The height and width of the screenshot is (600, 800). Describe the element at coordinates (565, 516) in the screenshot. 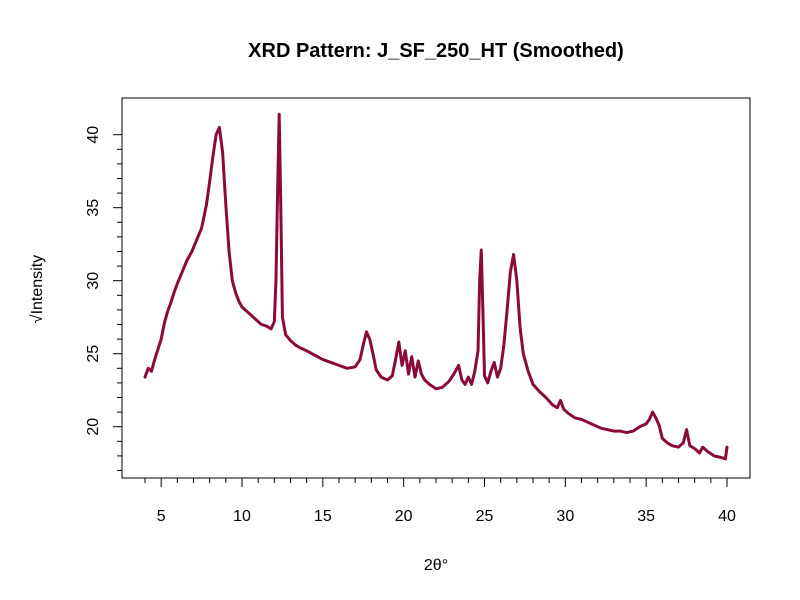

I see `x-tick-label: 30` at that location.